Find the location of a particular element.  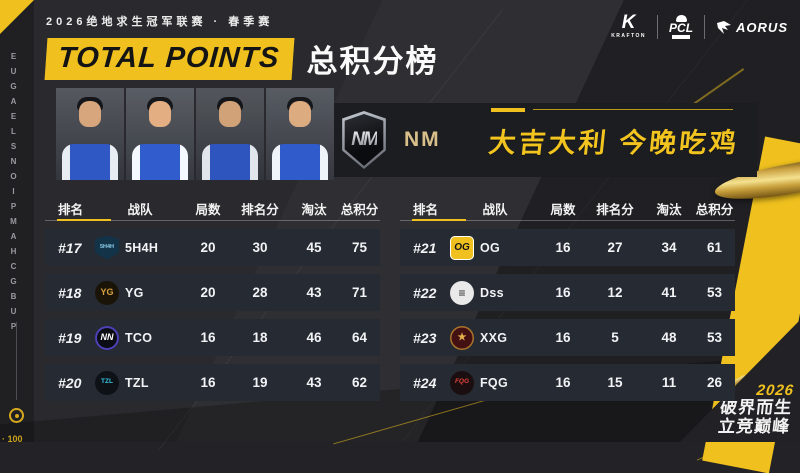

table-row: #24 FQG FQG 16 15 11 26 is located at coordinates (567, 382).